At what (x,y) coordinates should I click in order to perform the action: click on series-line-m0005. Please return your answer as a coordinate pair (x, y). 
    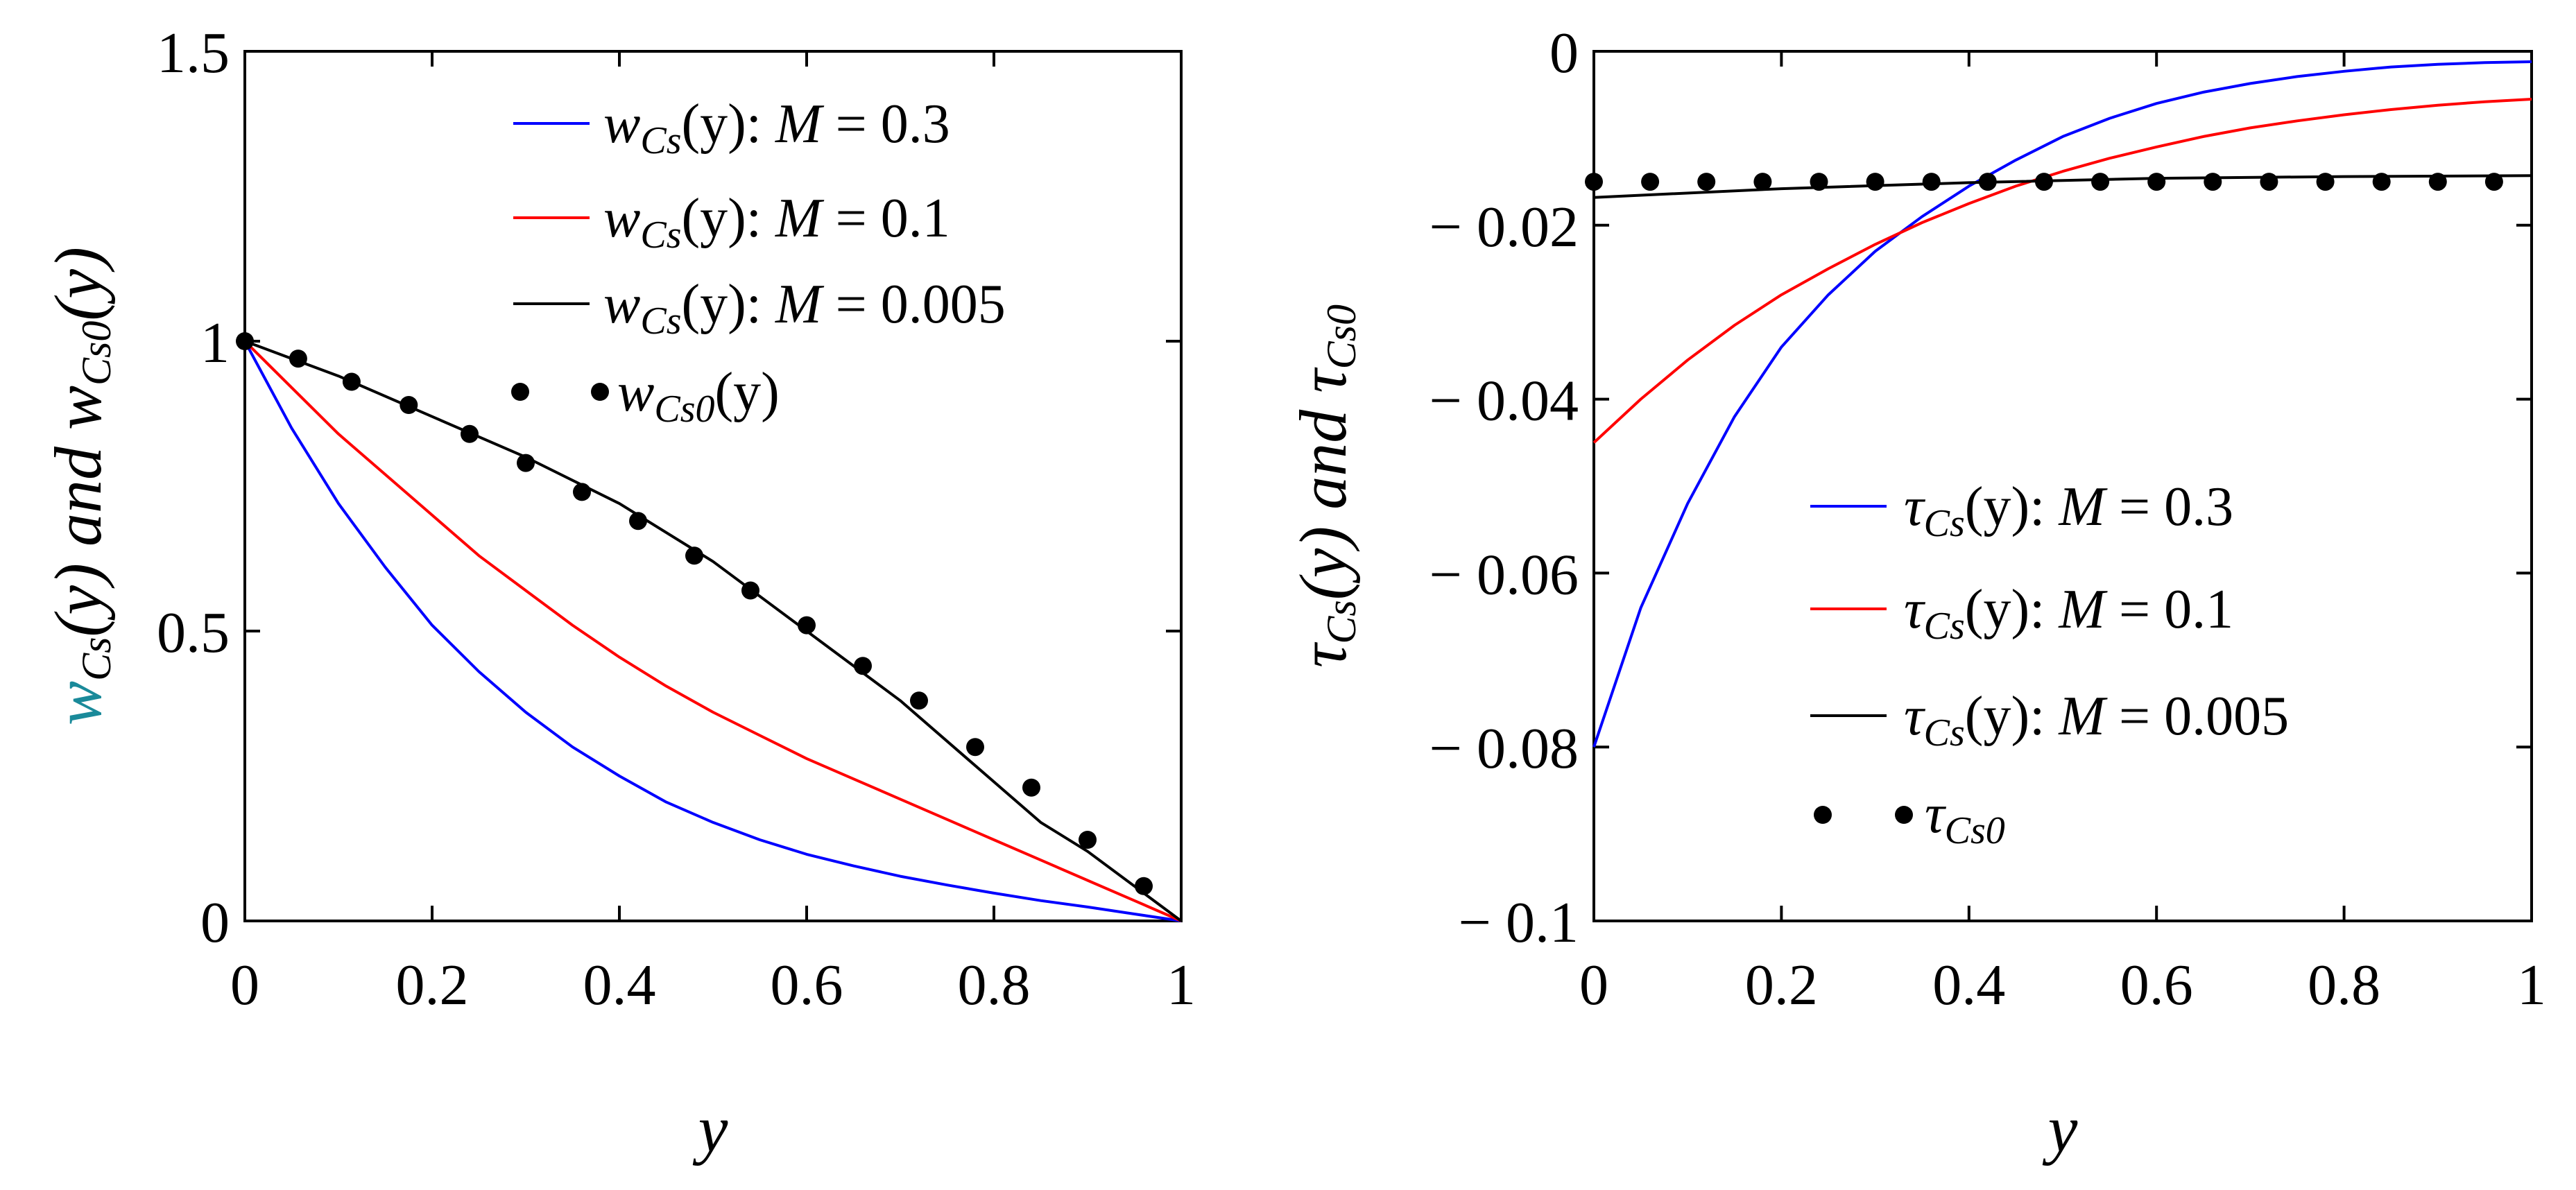
    Looking at the image, I should click on (2062, 186).